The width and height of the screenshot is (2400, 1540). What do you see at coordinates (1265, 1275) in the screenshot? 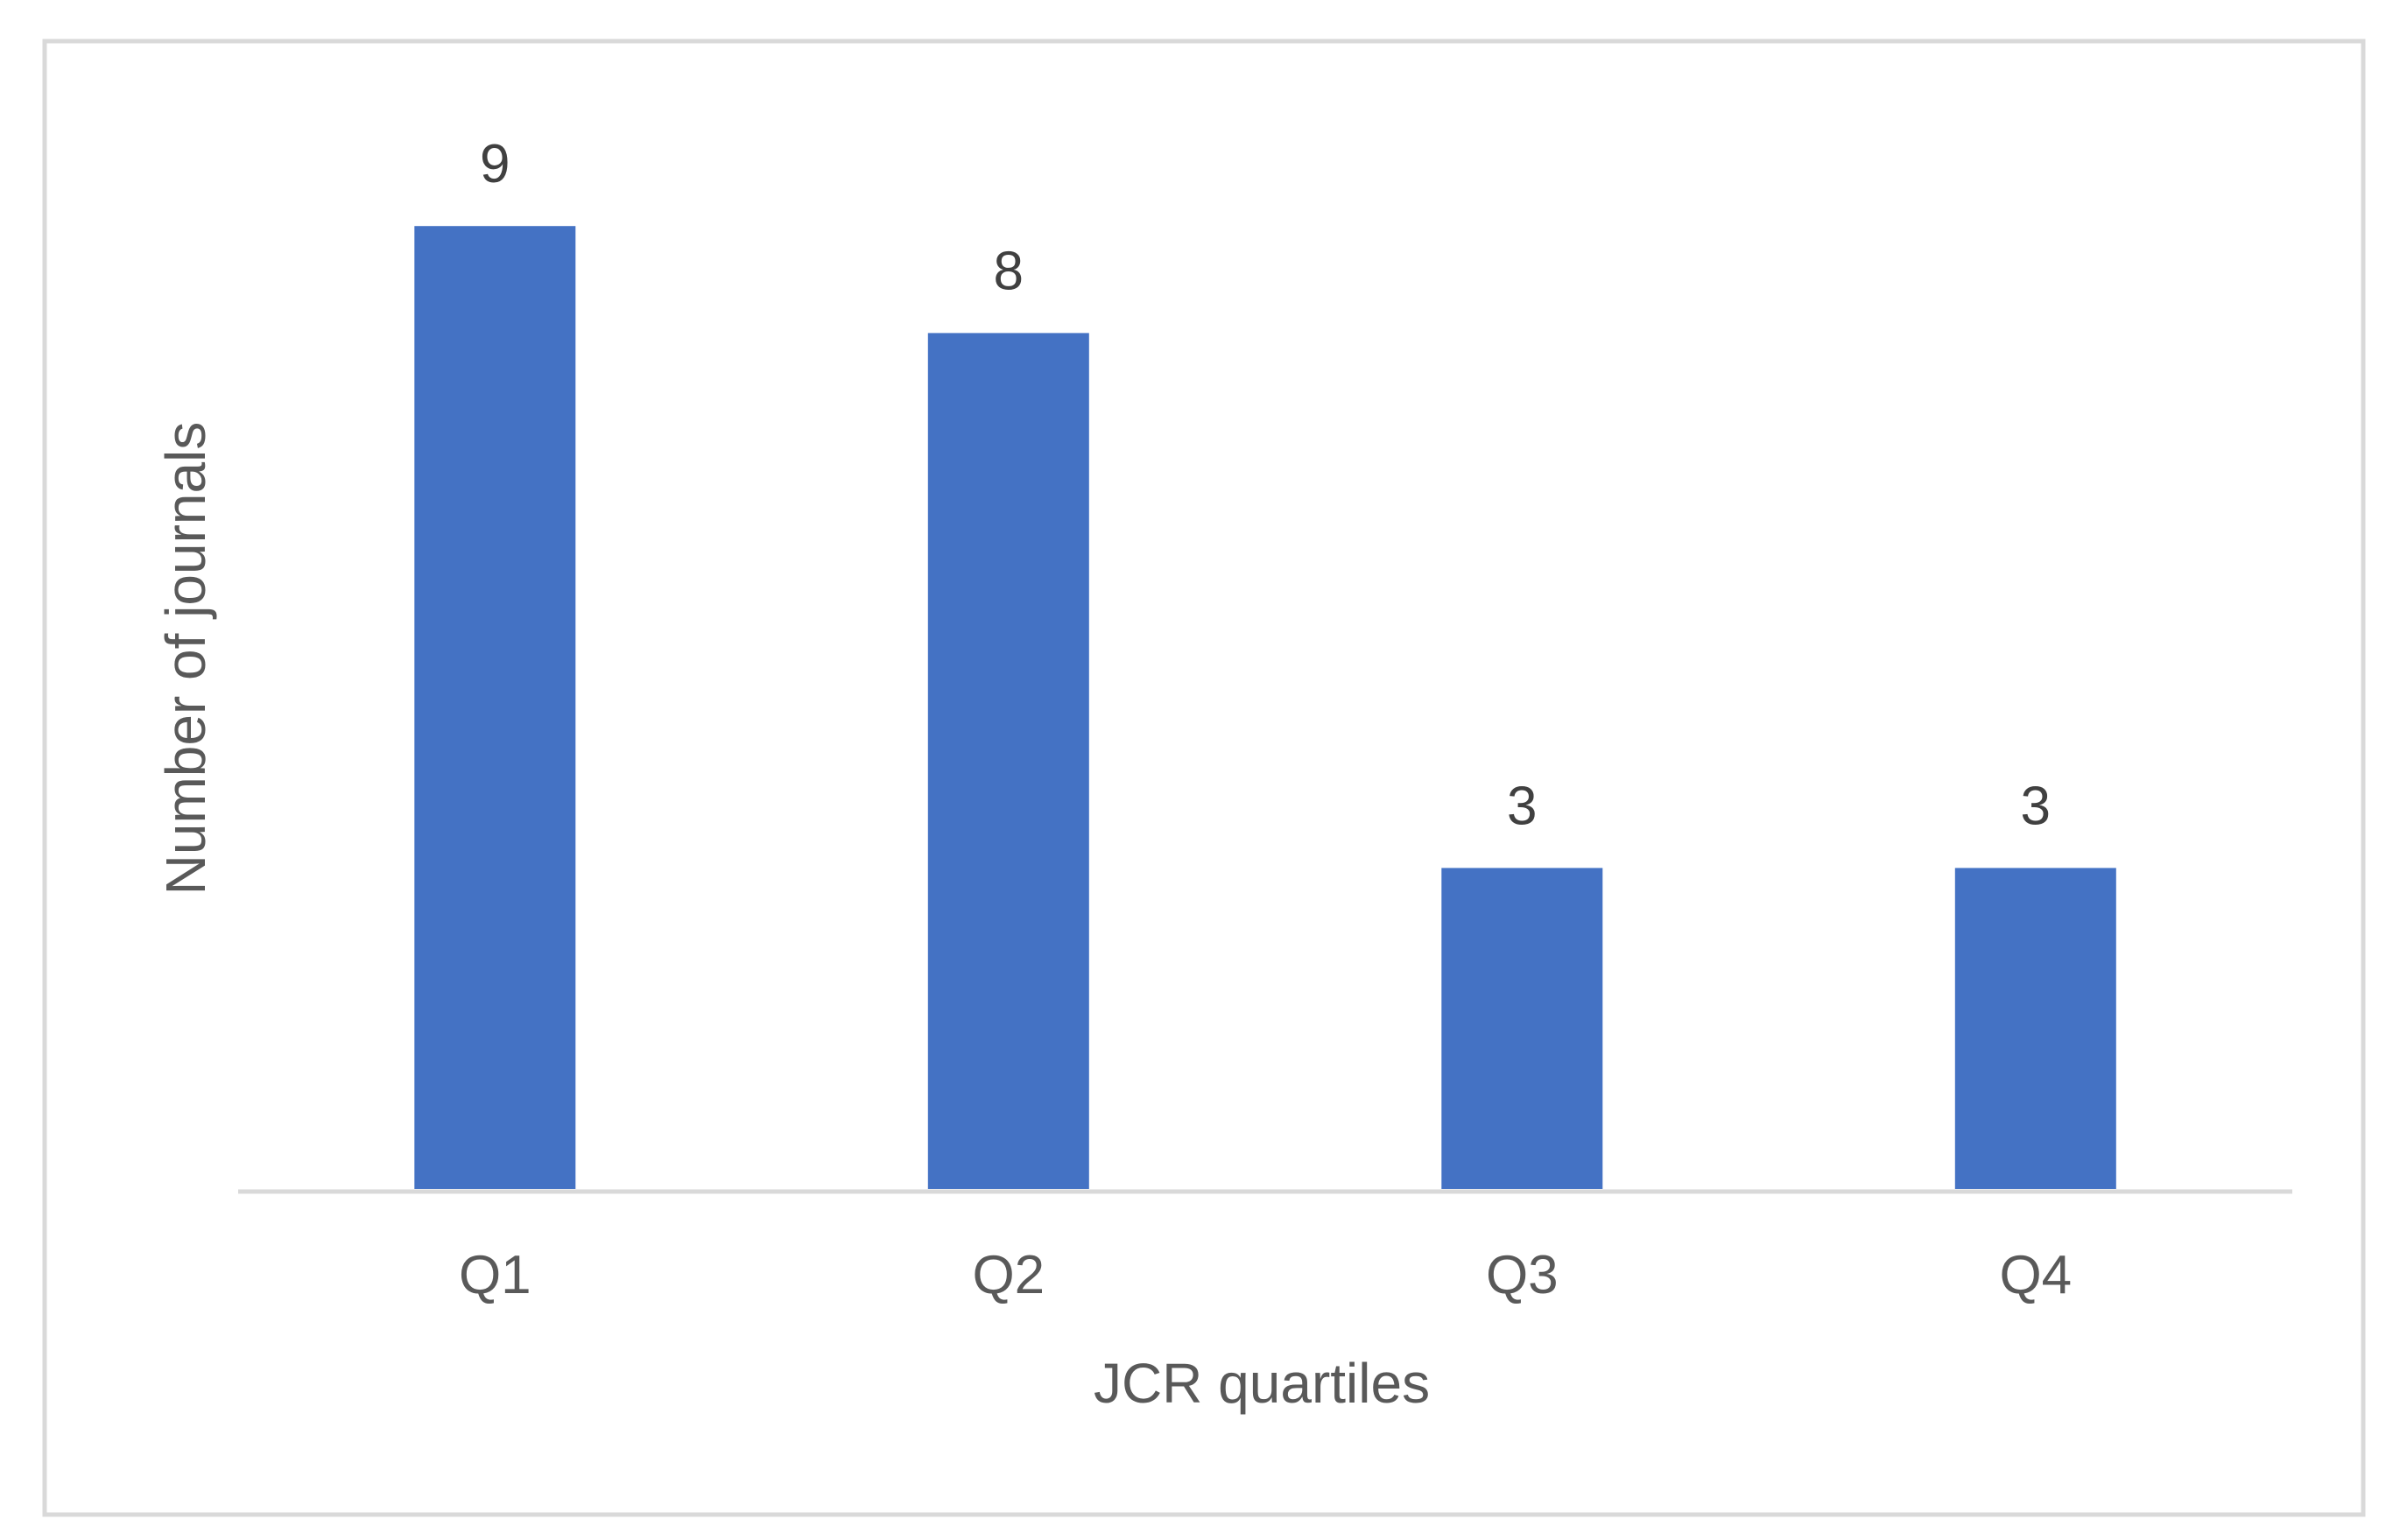
I see `x-tick-labels: Q1 Q2 Q3 Q4` at bounding box center [1265, 1275].